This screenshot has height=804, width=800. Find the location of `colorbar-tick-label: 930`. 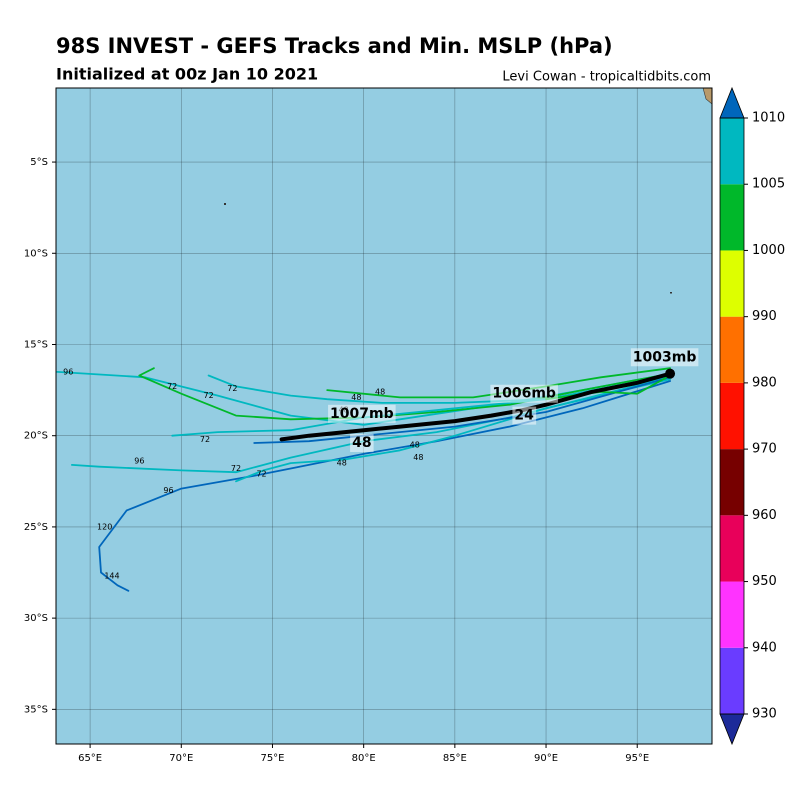

colorbar-tick-label: 930 is located at coordinates (764, 714).